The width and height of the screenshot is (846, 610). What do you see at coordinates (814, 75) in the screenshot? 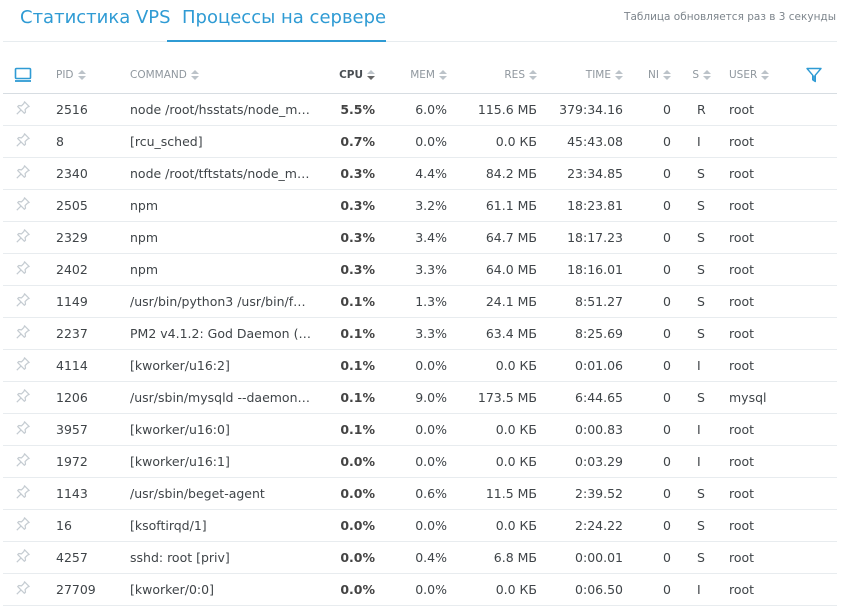
I see `filter-icon` at bounding box center [814, 75].